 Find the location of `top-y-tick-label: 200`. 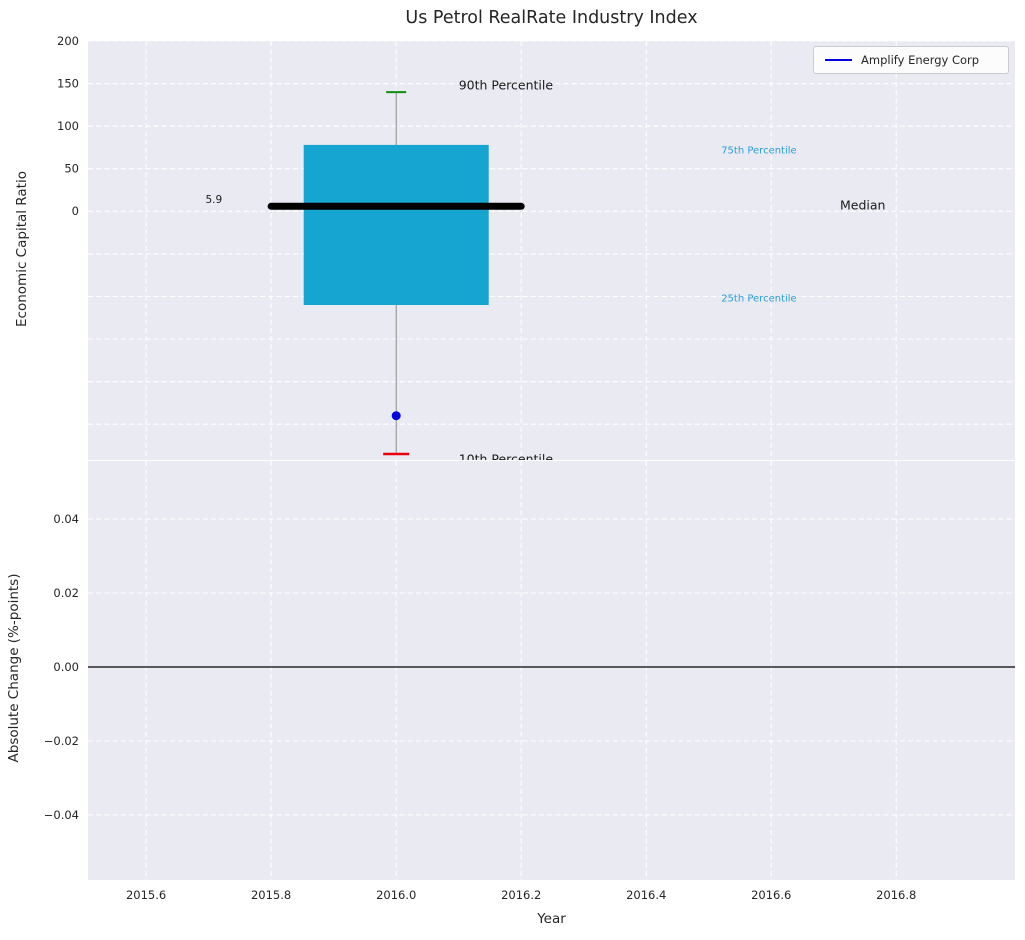

top-y-tick-label: 200 is located at coordinates (68, 41).